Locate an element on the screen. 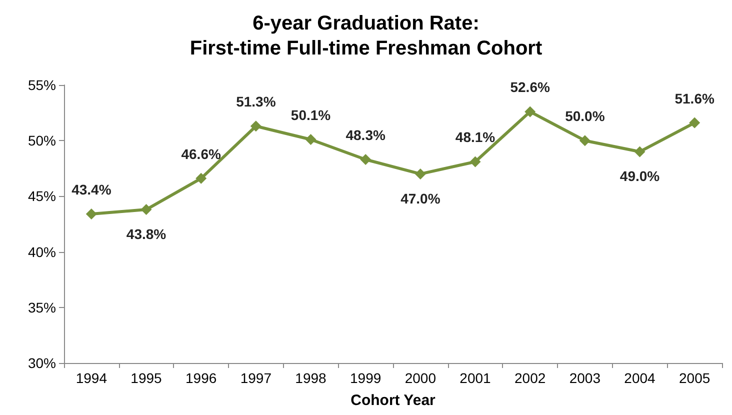 This screenshot has height=415, width=732. data-label: 47.0% is located at coordinates (420, 198).